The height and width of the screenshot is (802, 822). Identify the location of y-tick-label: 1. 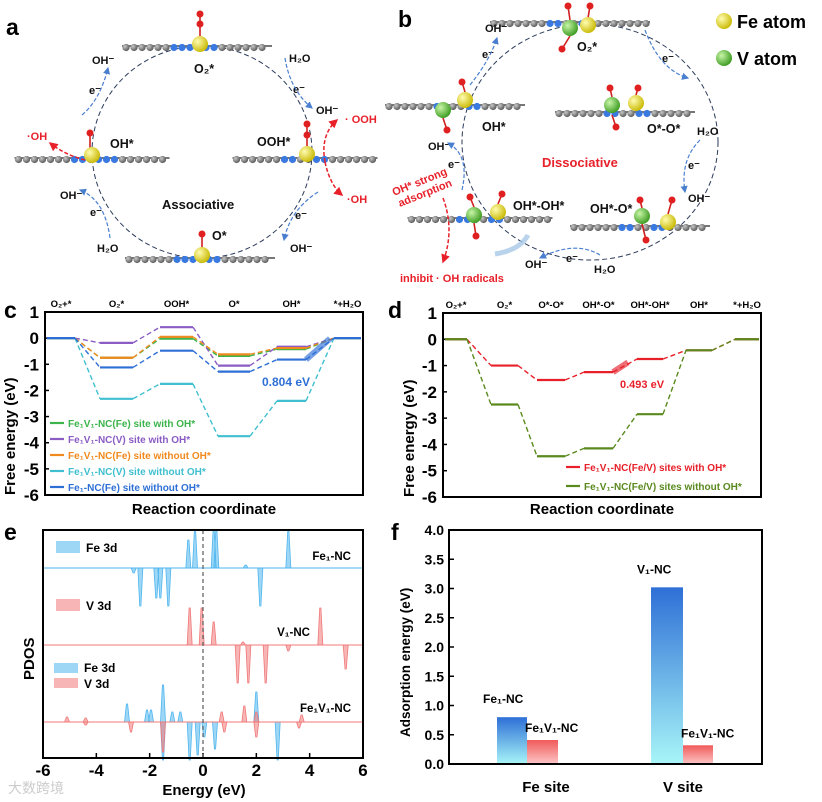
(34, 312).